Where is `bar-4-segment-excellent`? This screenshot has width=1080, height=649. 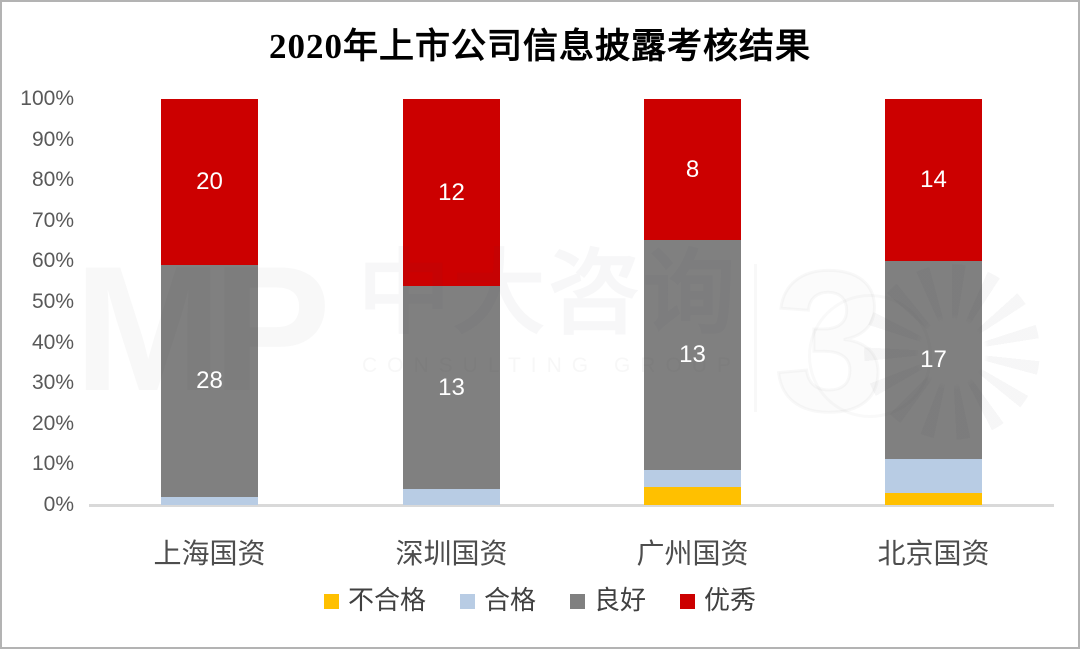 bar-4-segment-excellent is located at coordinates (933, 180).